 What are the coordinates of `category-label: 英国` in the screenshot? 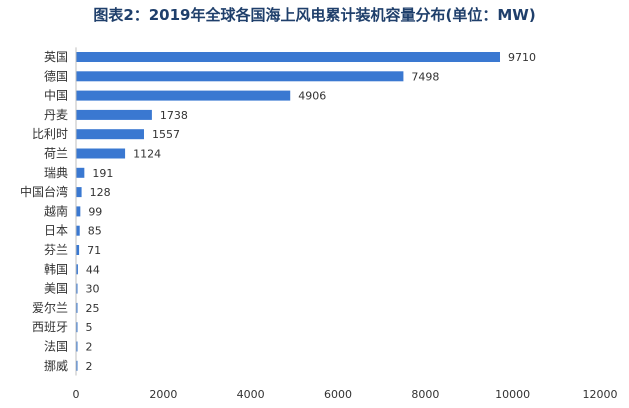 It's located at (56, 57).